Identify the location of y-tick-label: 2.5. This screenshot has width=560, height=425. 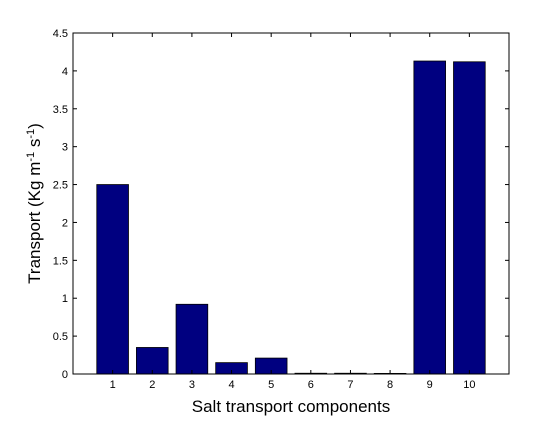
(60, 186).